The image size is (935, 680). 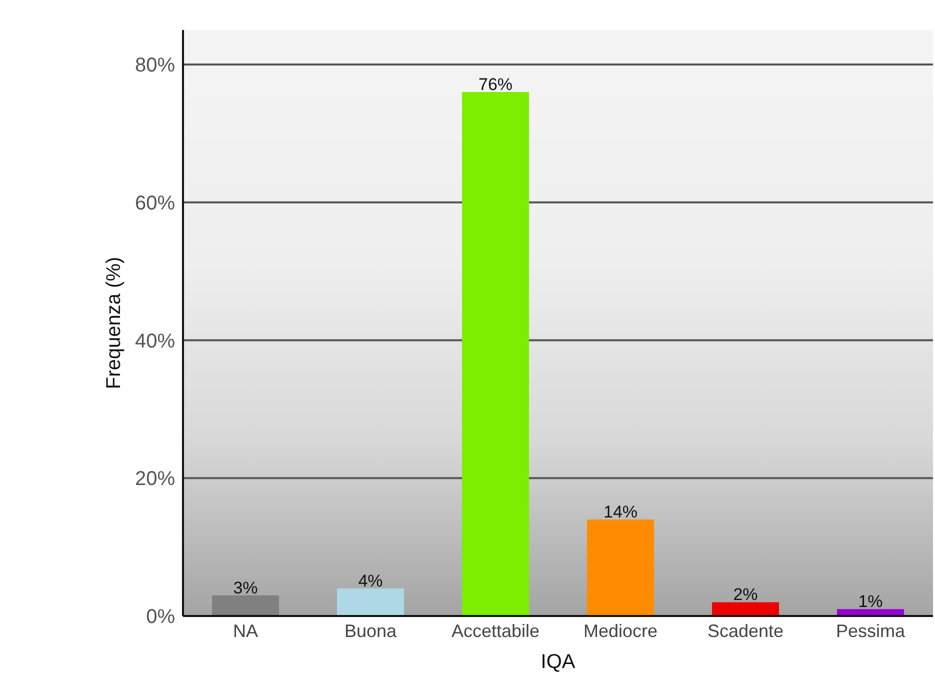 What do you see at coordinates (871, 630) in the screenshot?
I see `x-tick-label: Pessima` at bounding box center [871, 630].